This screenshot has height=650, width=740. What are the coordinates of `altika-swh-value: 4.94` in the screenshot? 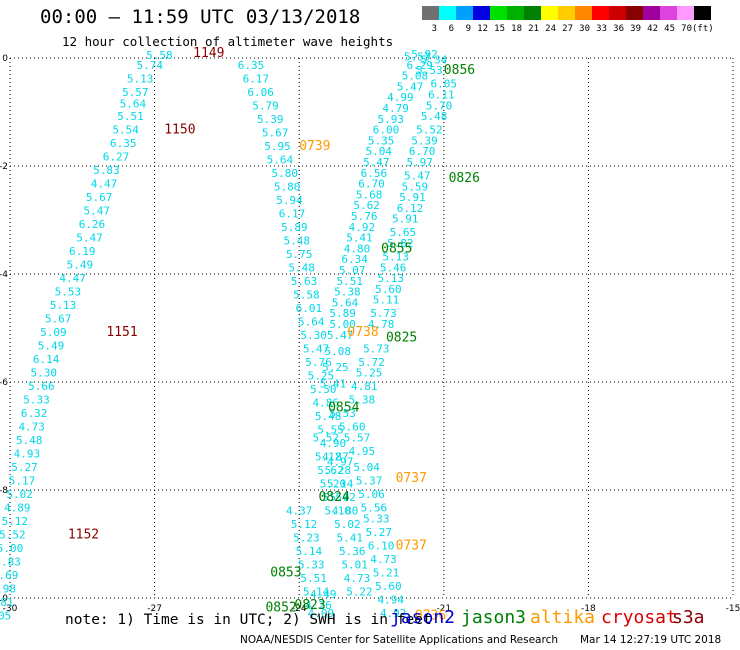 It's located at (391, 599).